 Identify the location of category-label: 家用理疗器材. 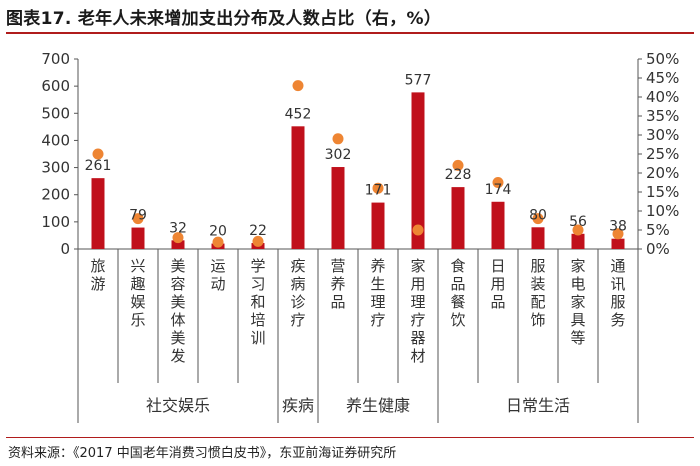
(417, 311).